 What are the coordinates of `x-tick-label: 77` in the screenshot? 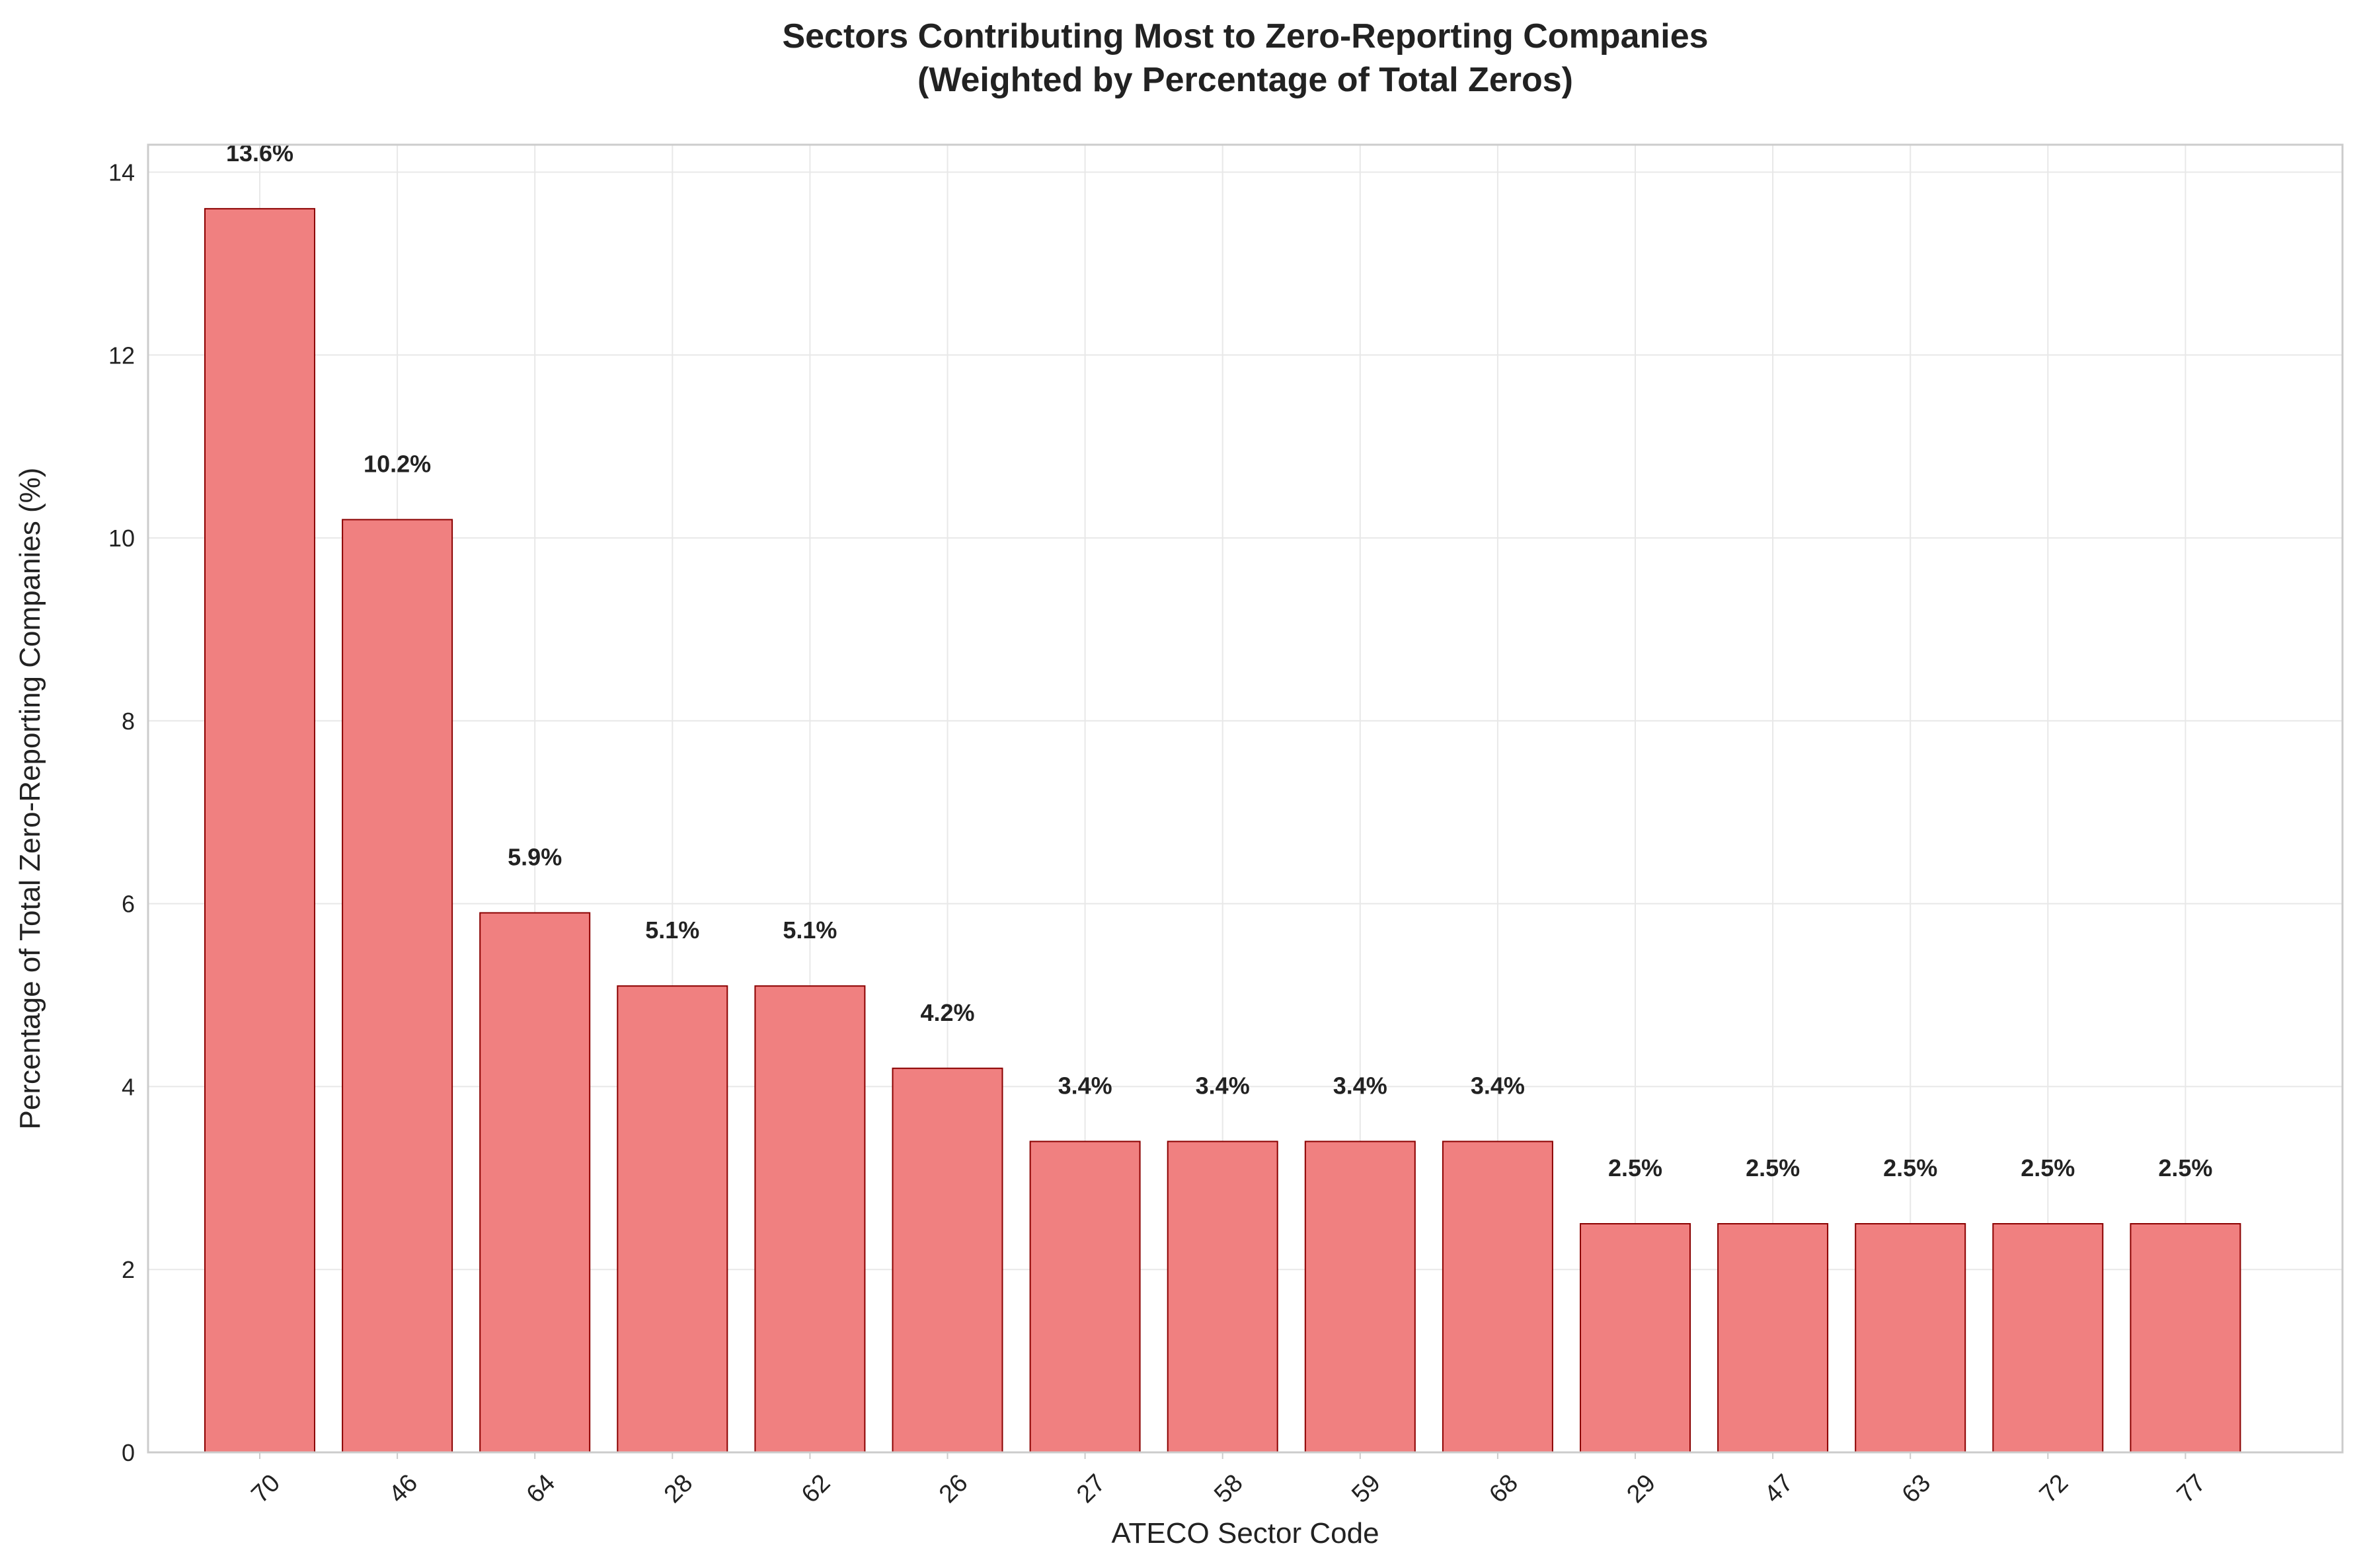 It's located at (2192, 1489).